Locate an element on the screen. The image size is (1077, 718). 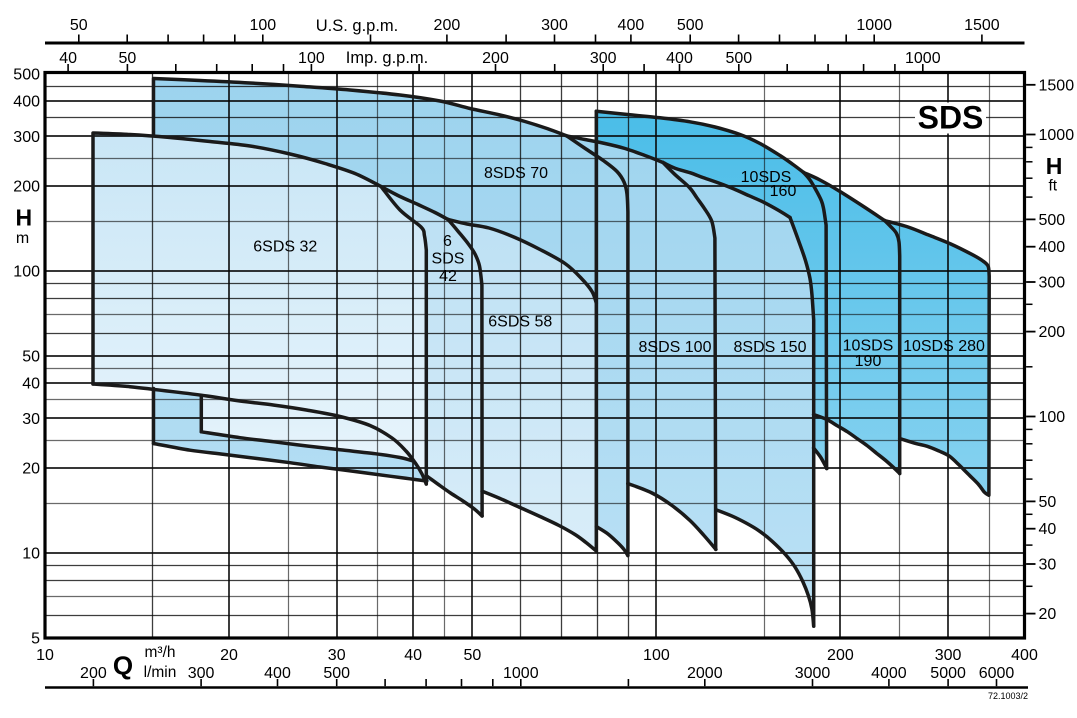
svg-text: 6SDS 58 is located at coordinates (520, 322).